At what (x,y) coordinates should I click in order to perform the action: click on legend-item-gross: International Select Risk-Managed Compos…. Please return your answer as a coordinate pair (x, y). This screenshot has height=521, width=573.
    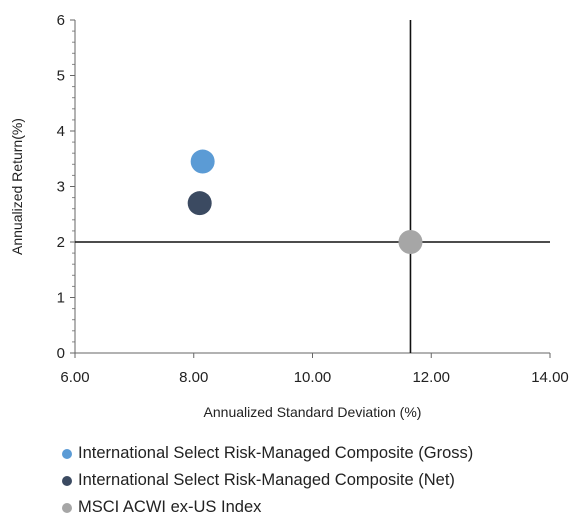
    Looking at the image, I should click on (267, 453).